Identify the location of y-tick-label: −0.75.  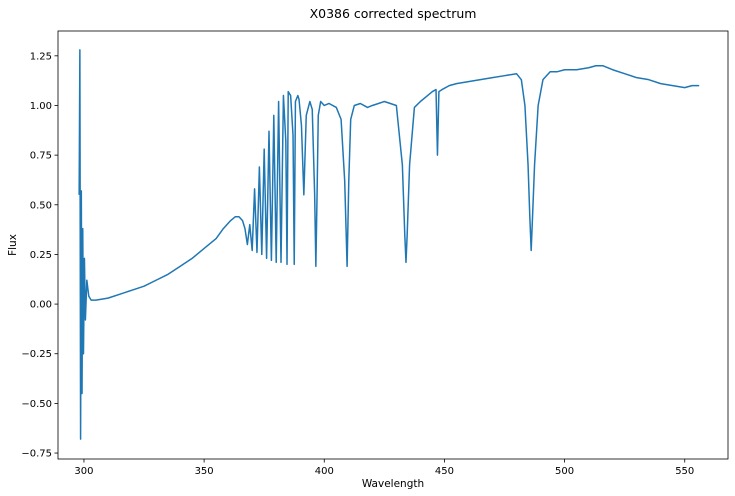
(36, 454).